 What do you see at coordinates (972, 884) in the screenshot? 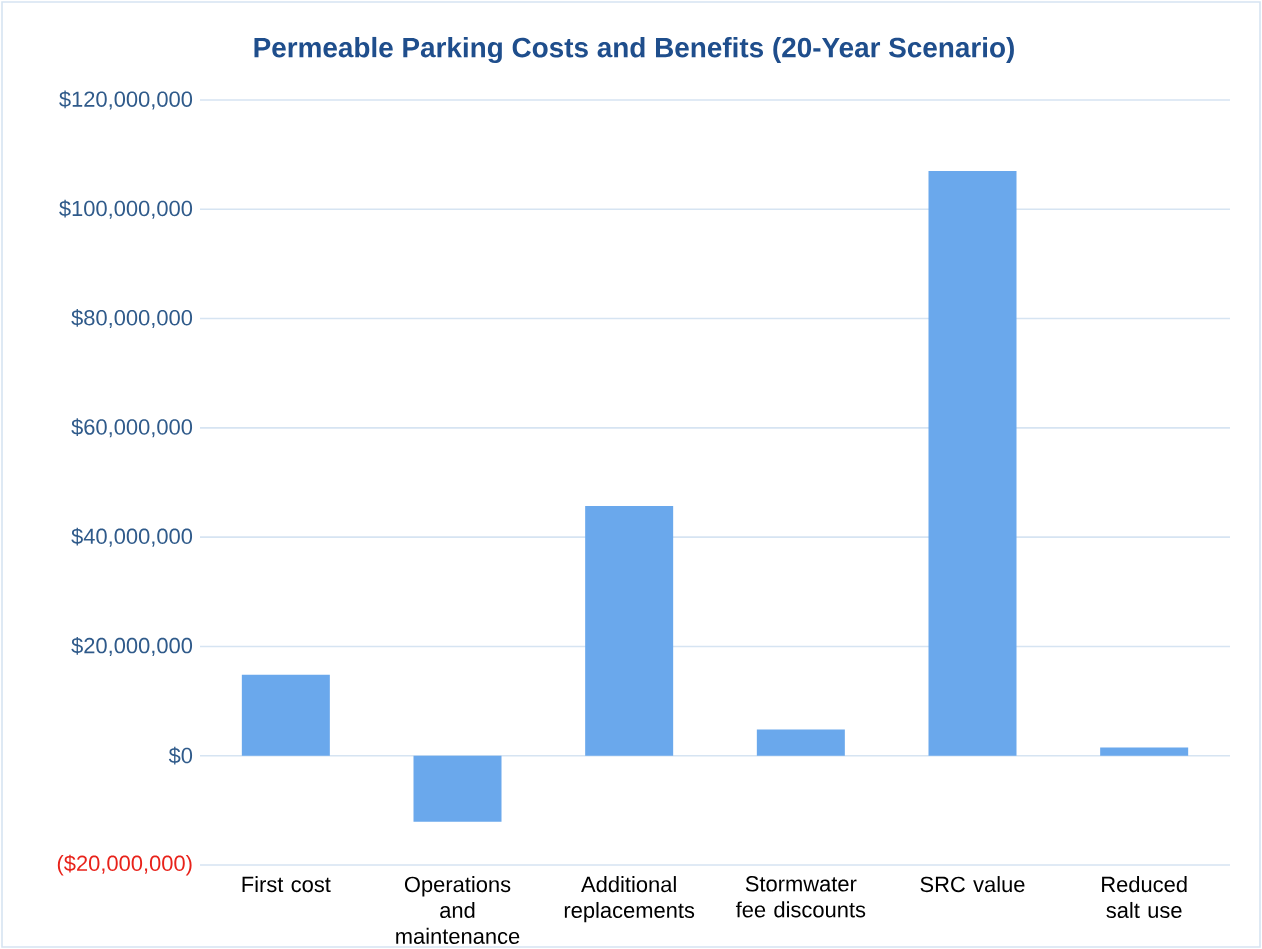
I see `x-tick-label: SRC value` at bounding box center [972, 884].